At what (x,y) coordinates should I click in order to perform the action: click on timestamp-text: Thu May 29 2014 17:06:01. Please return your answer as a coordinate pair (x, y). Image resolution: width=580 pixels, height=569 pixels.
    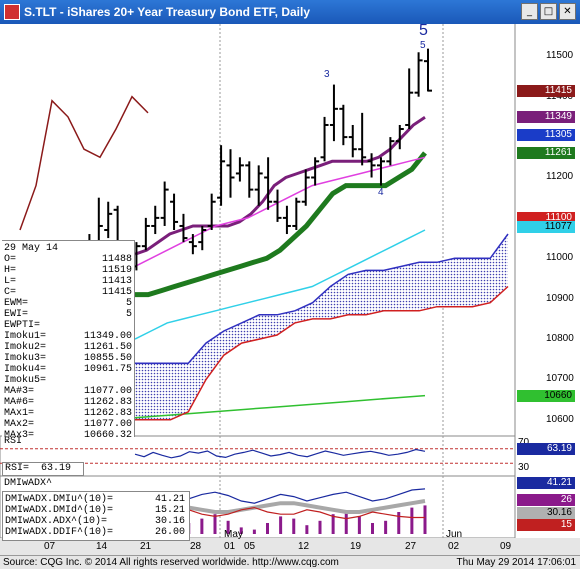
    Looking at the image, I should click on (516, 562).